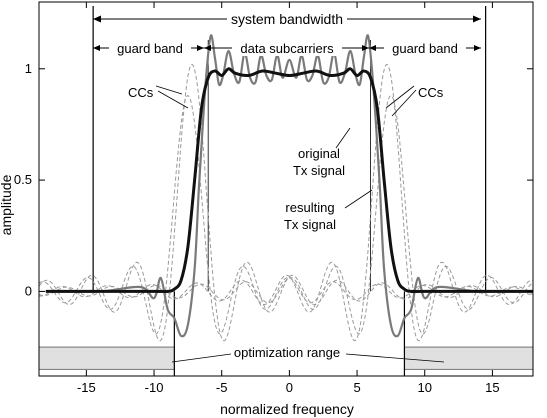 The height and width of the screenshot is (418, 547). What do you see at coordinates (287, 352) in the screenshot?
I see `optimization-range-label: optimization range` at bounding box center [287, 352].